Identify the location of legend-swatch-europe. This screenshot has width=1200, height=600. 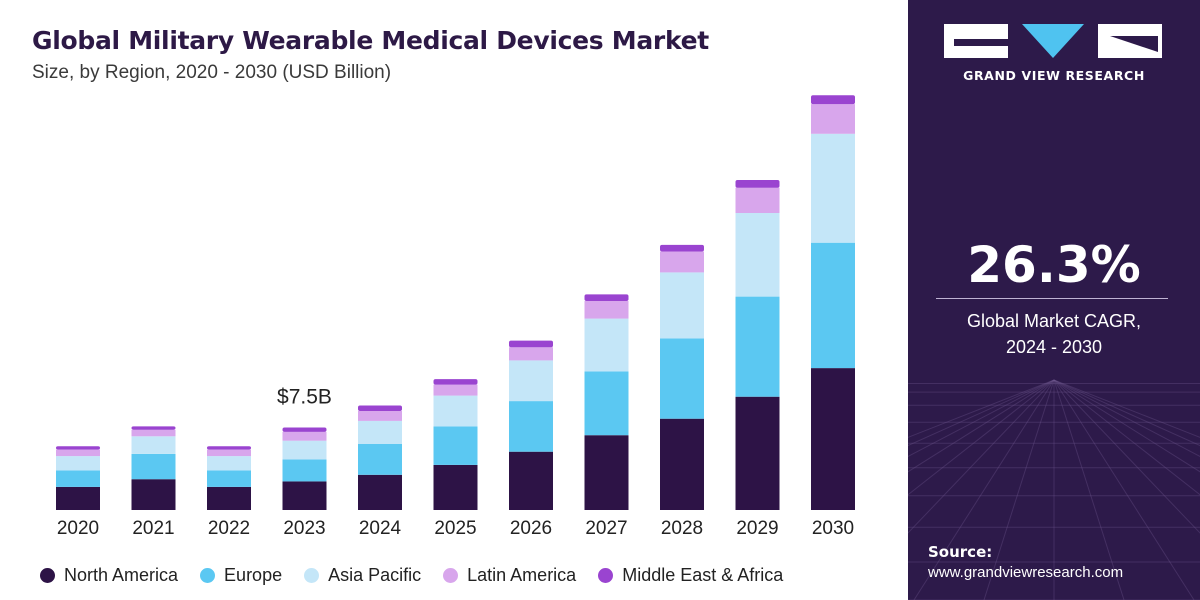
(208, 575).